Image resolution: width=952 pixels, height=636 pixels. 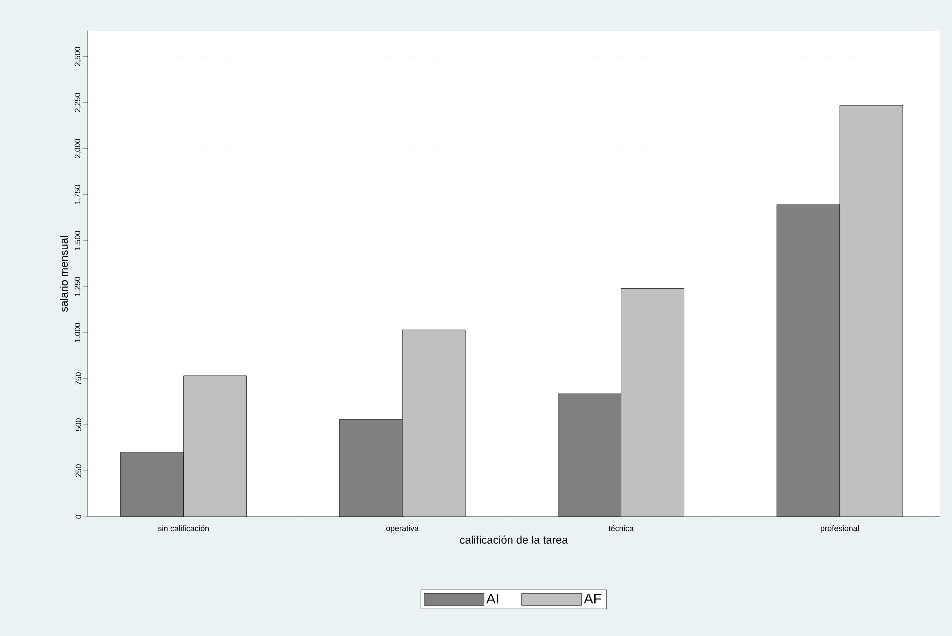 What do you see at coordinates (514, 540) in the screenshot?
I see `x-axis-title: calificación de la tarea` at bounding box center [514, 540].